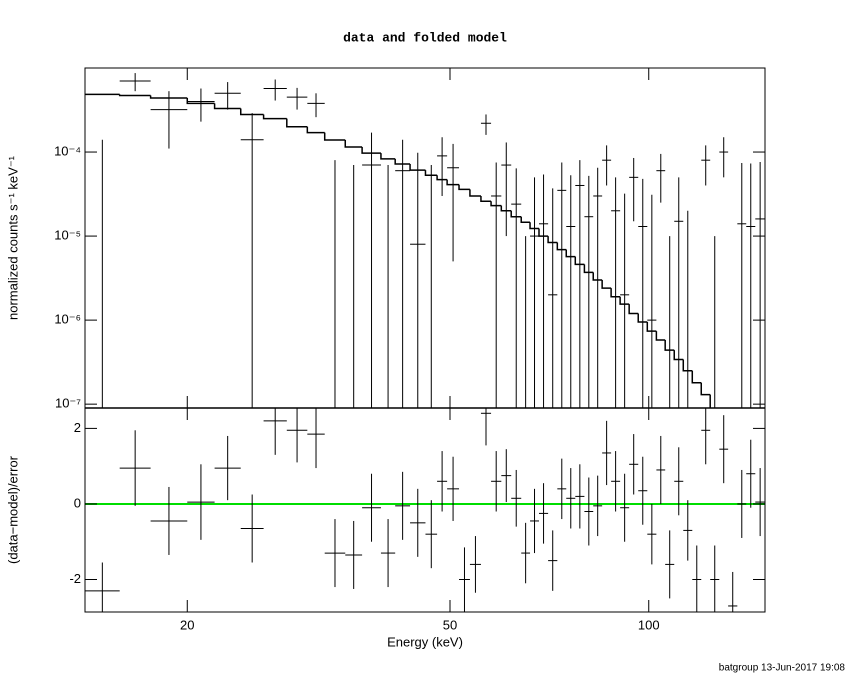  I want to click on y-tick-label: 10⁻⁴, so click(67, 150).